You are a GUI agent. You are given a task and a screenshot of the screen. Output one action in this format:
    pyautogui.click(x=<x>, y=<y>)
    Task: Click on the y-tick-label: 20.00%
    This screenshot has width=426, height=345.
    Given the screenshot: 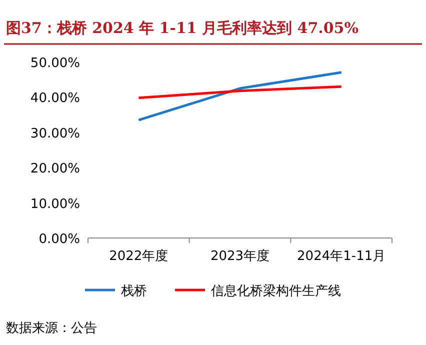 What is the action you would take?
    pyautogui.click(x=55, y=169)
    